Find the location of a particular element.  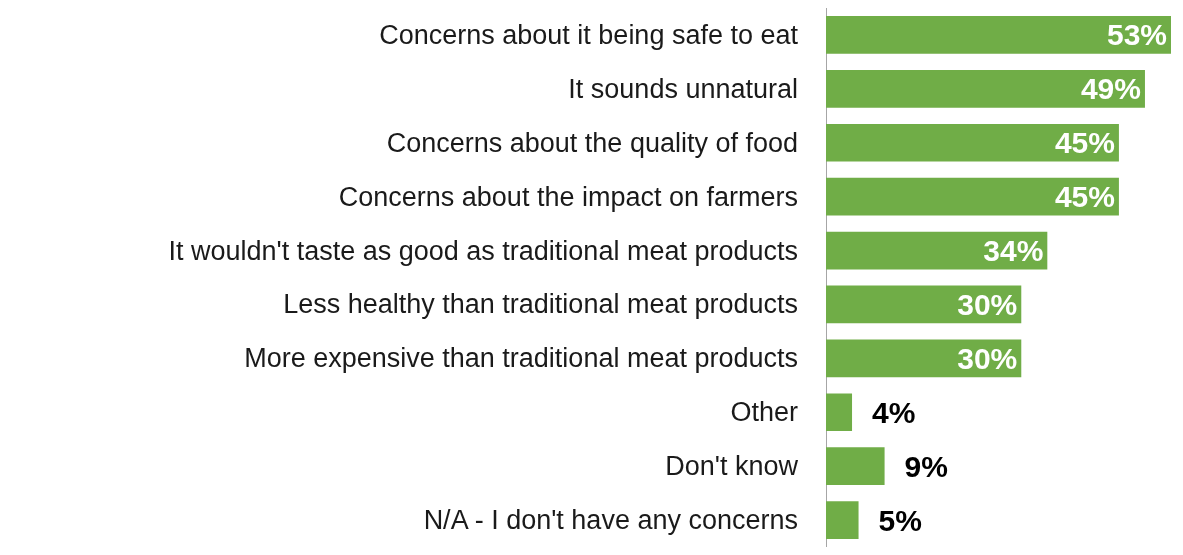

y-tick-label: It wouldn't taste as good as traditional meat products is located at coordinates (483, 250).